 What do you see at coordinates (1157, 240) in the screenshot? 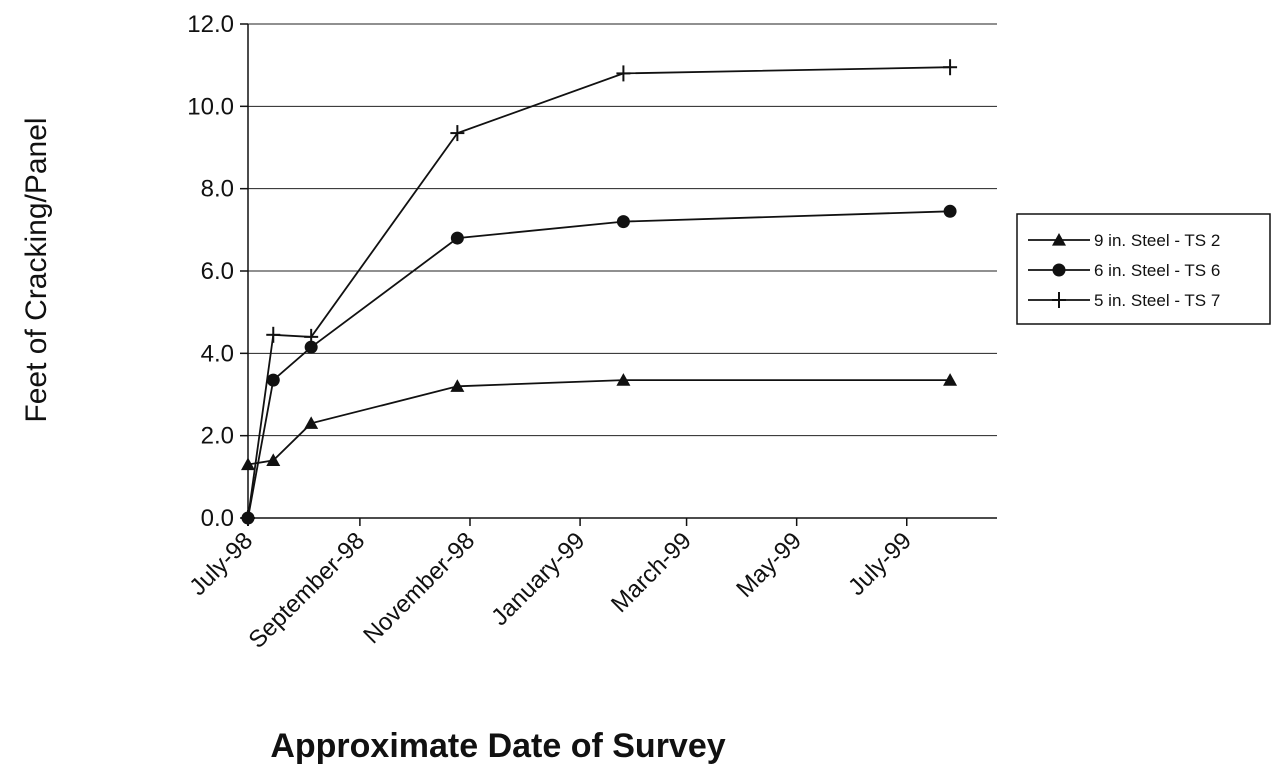
I see `legend-label: 9 in. Steel - TS 2` at bounding box center [1157, 240].